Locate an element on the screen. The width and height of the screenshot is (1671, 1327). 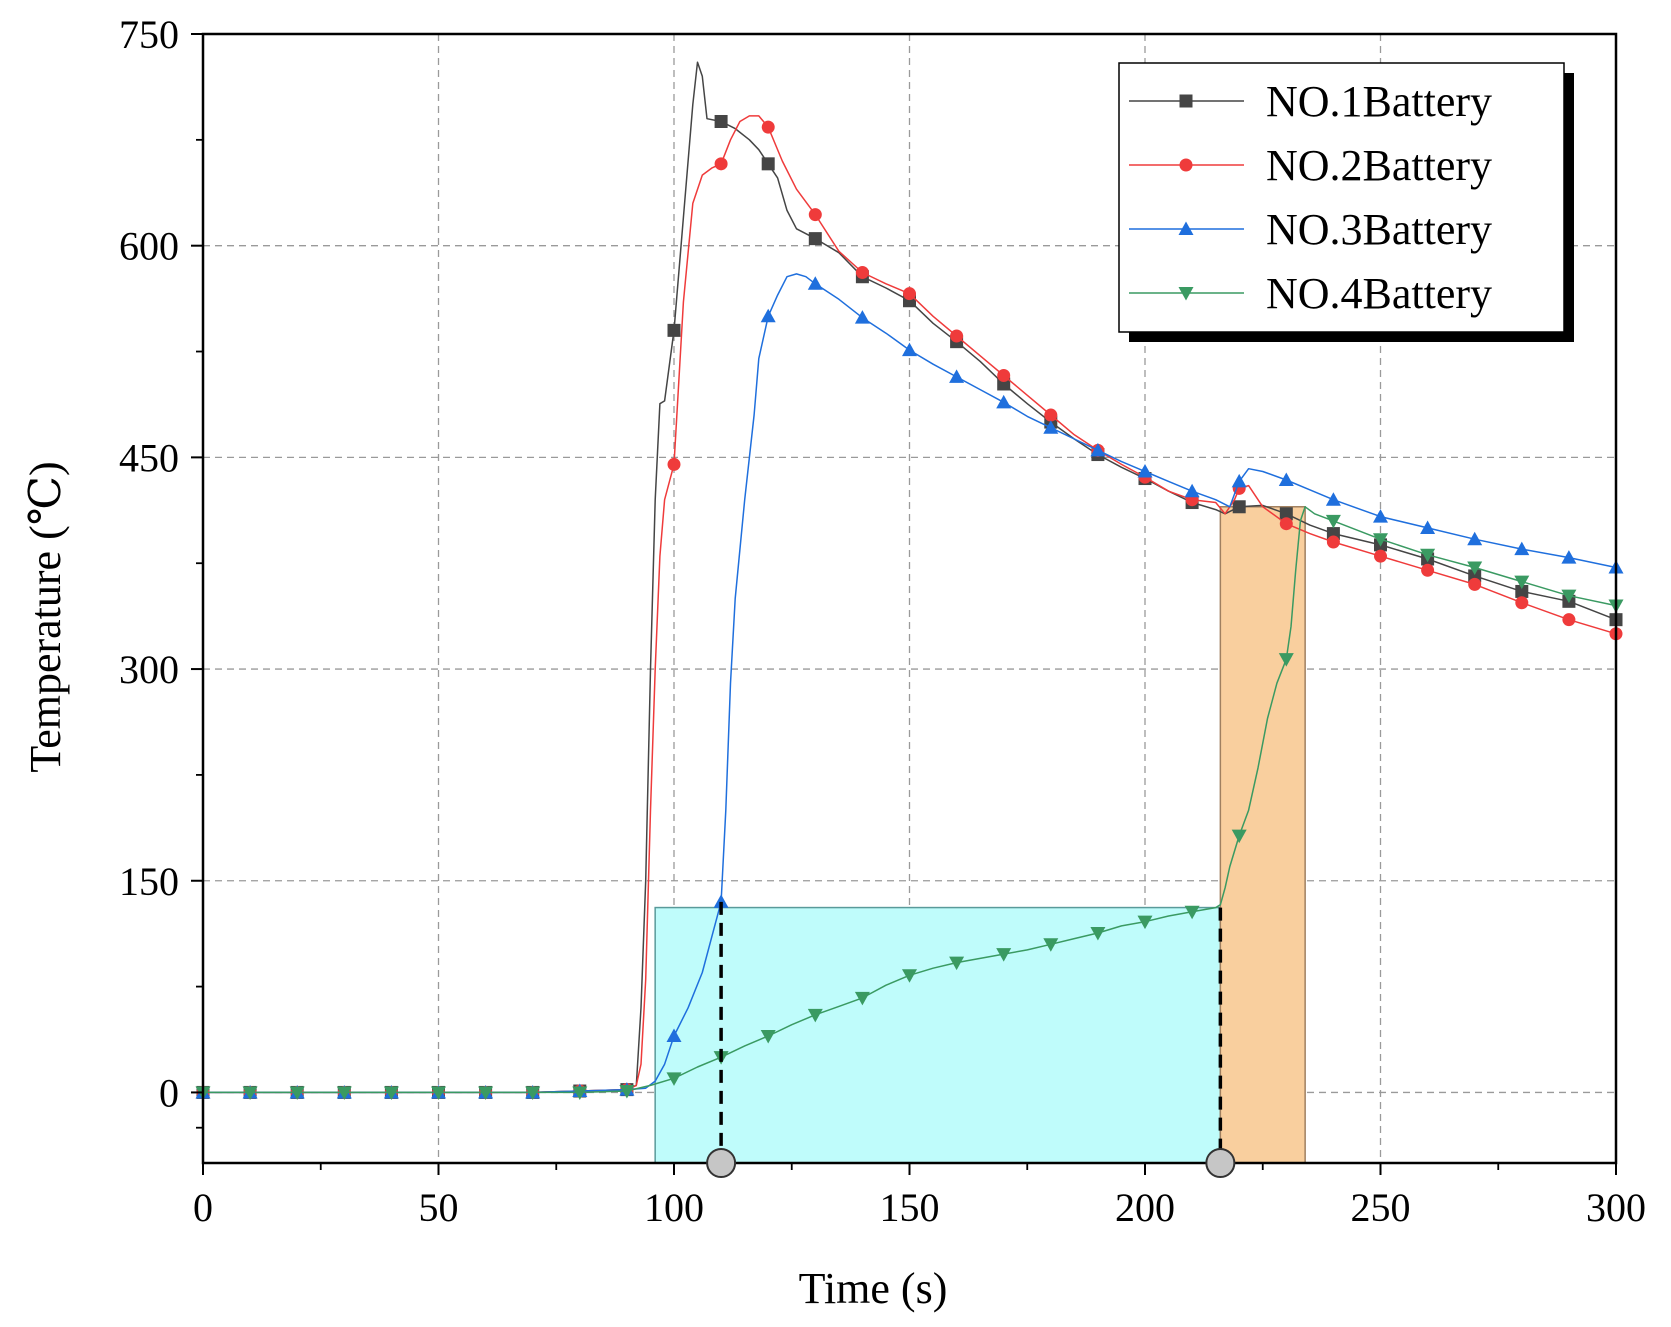
x-tick-label: 200 is located at coordinates (1145, 1207).